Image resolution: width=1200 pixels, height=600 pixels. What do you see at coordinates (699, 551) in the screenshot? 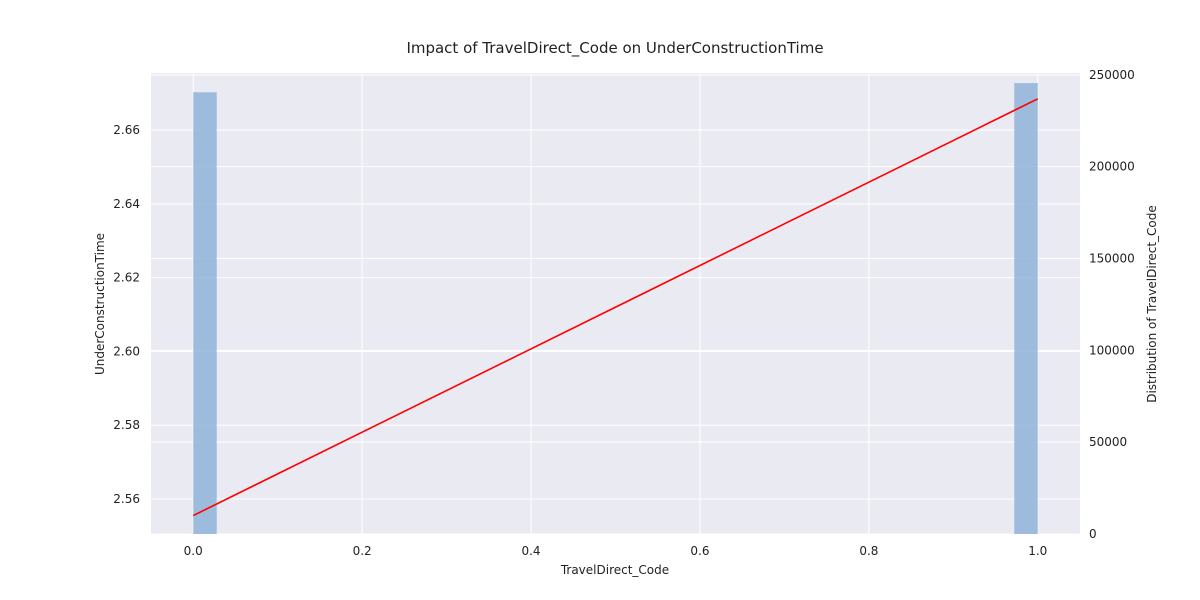
I see `x-tick-label: 0.6` at bounding box center [699, 551].